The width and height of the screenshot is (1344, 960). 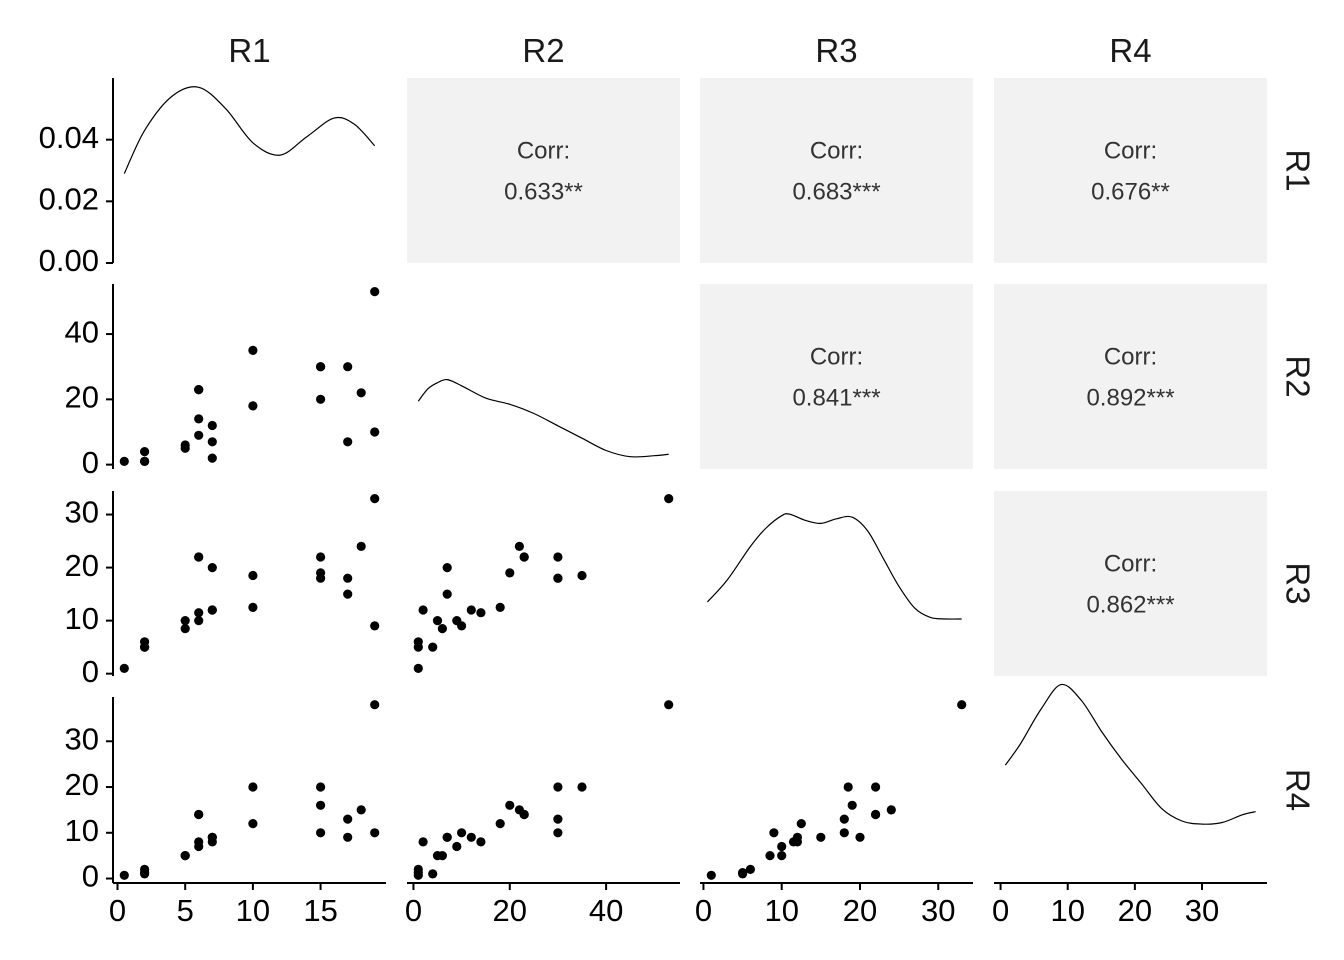 What do you see at coordinates (1297, 583) in the screenshot?
I see `row-strip-r3: R3` at bounding box center [1297, 583].